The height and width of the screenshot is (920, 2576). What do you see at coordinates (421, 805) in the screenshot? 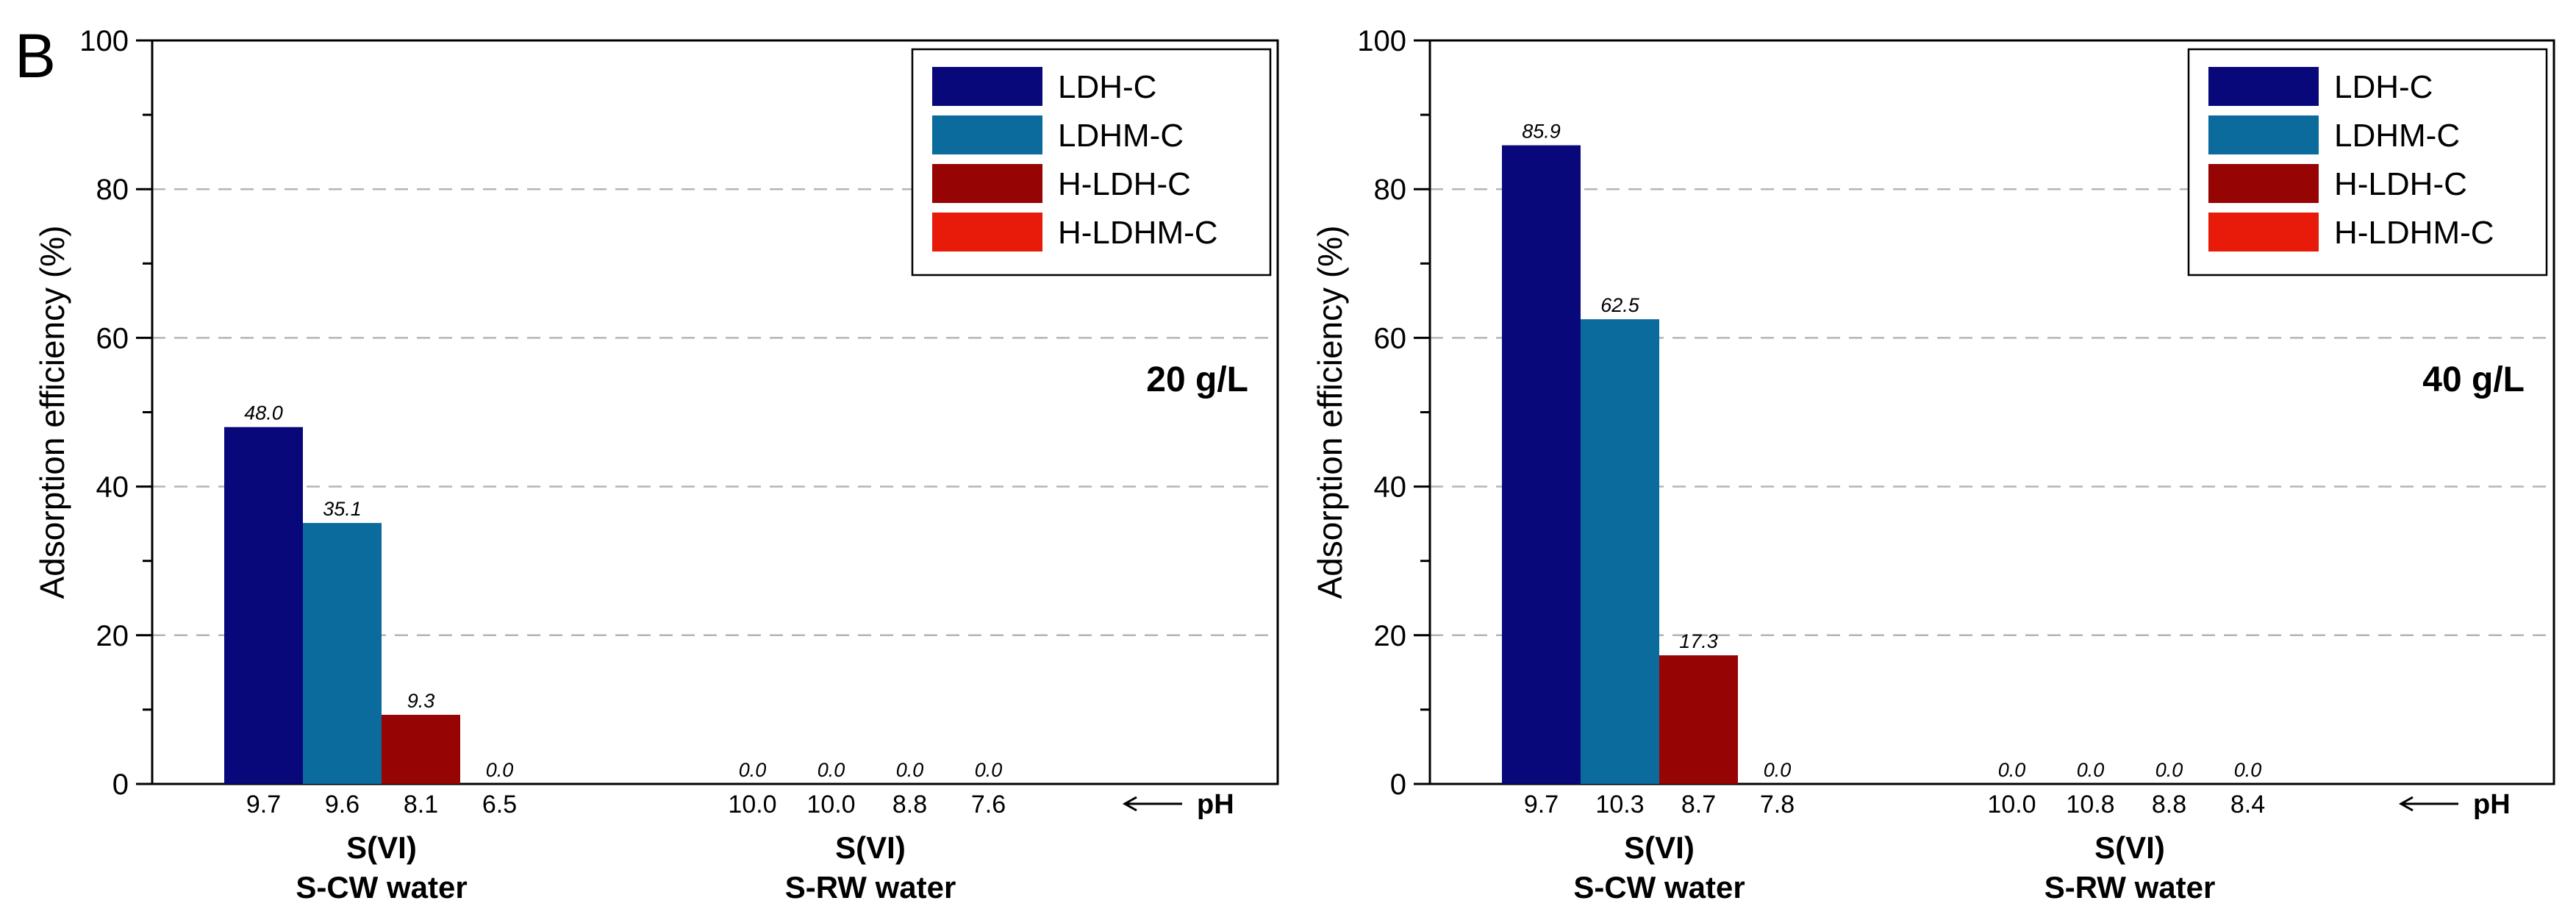
I see `ph-value-label: 8.1` at bounding box center [421, 805].